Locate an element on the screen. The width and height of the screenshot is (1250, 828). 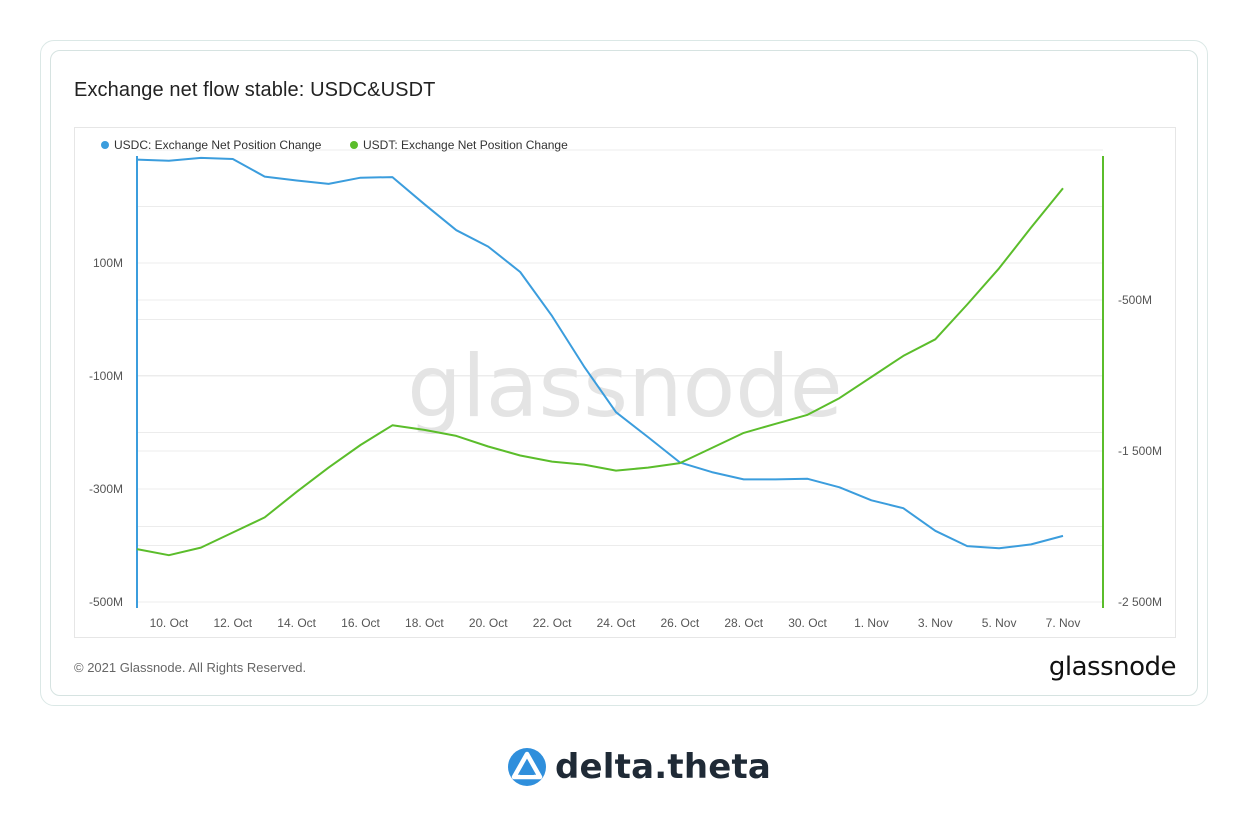
y-right-tick-label: -500M is located at coordinates (1135, 300).